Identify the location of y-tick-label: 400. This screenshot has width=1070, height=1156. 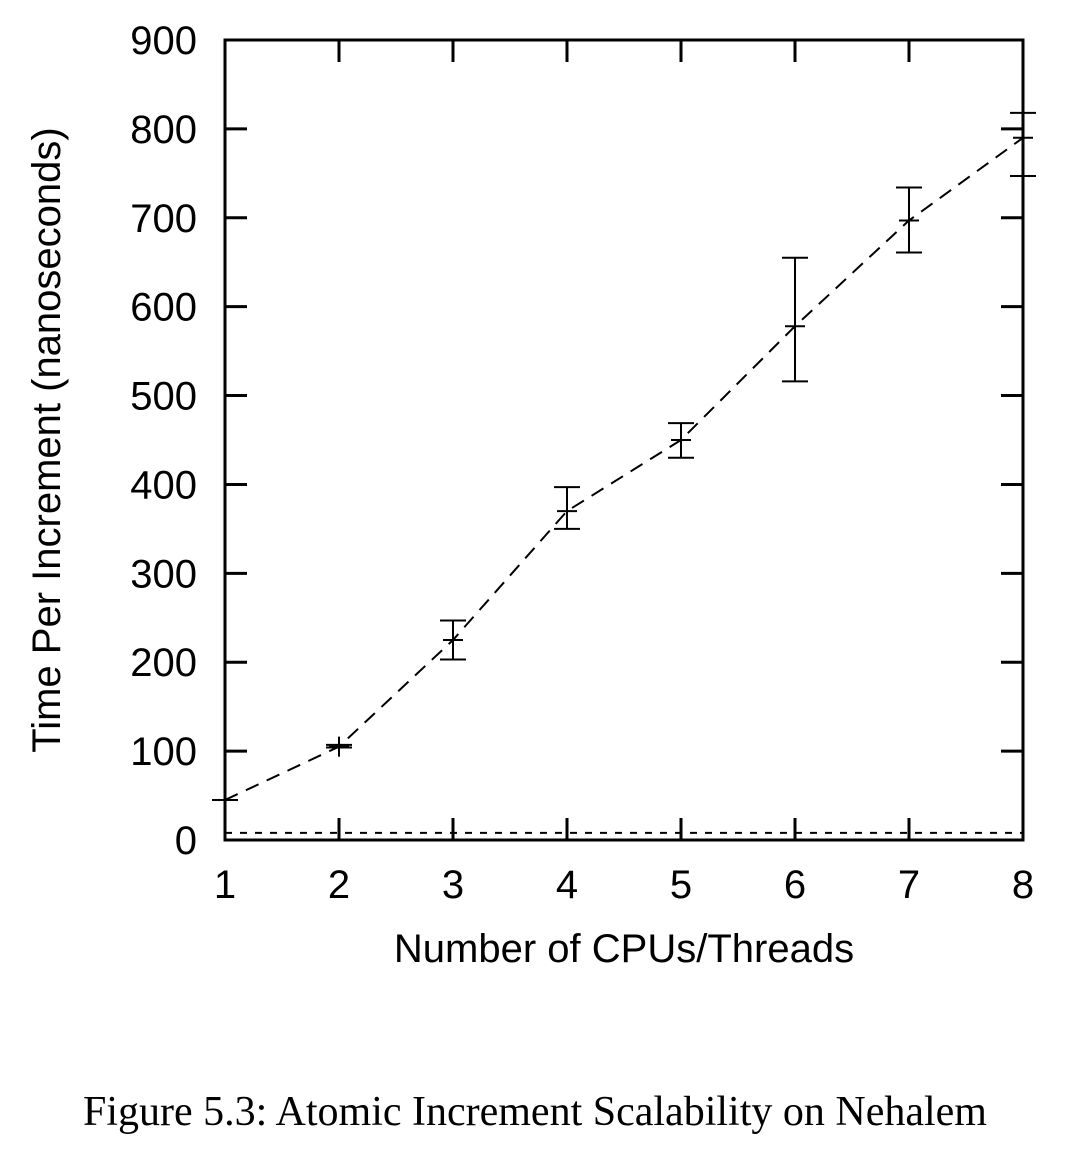
(163, 485).